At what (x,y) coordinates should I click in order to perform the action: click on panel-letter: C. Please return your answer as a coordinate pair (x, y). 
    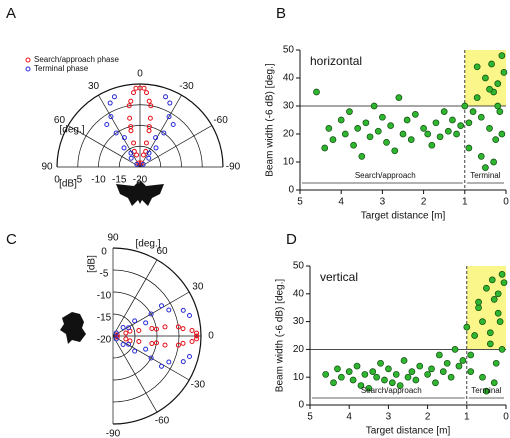
    Looking at the image, I should click on (11, 239).